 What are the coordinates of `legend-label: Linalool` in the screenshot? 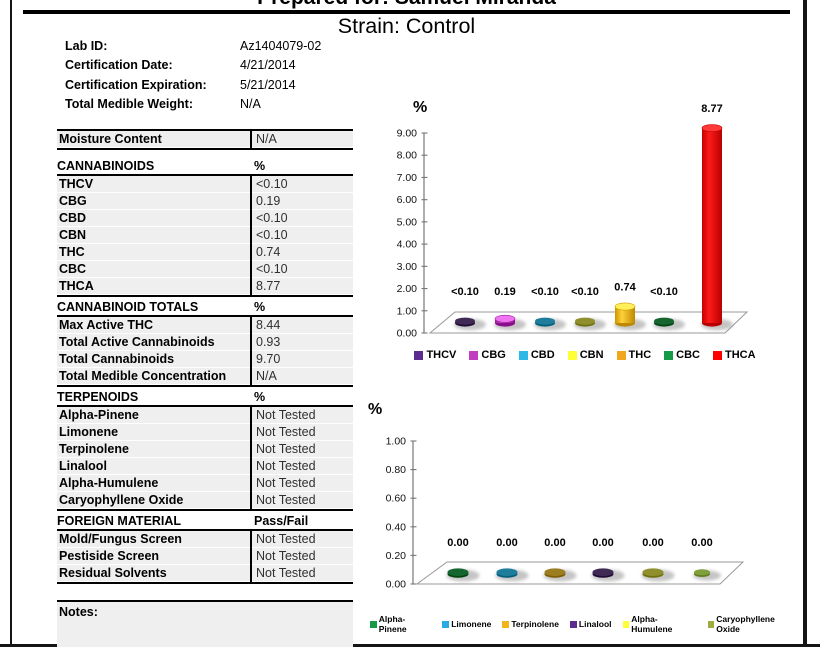 It's located at (595, 624).